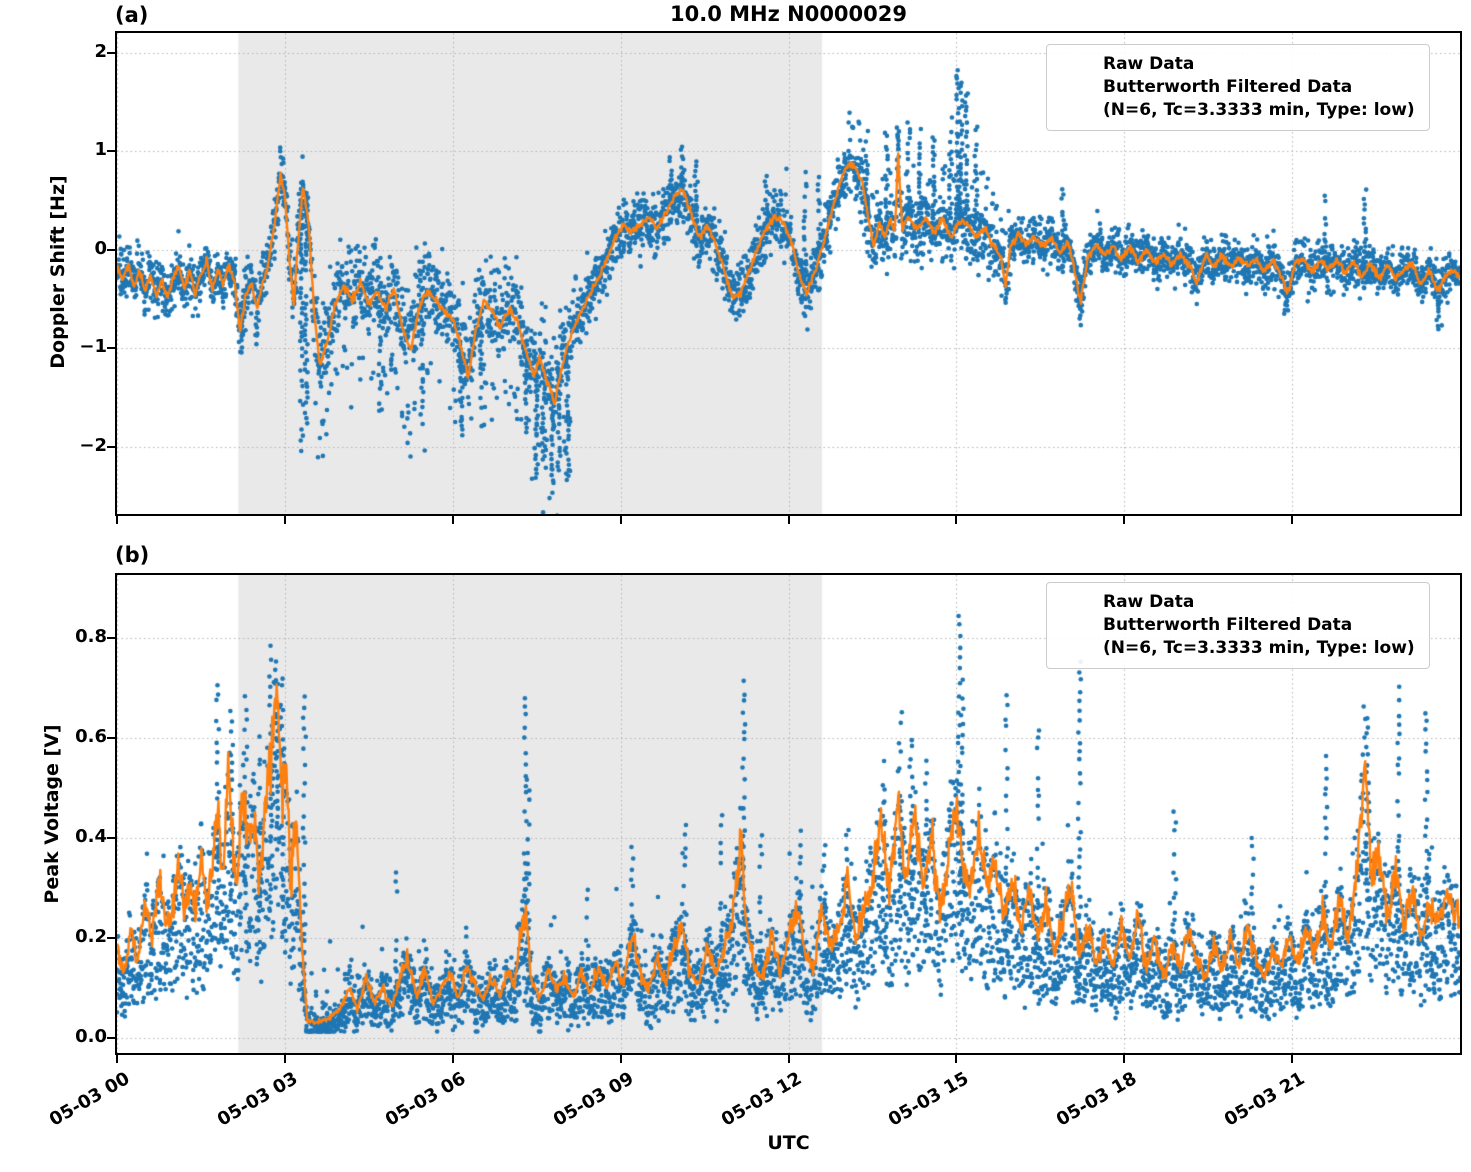 Image resolution: width=1471 pixels, height=1172 pixels. What do you see at coordinates (100, 150) in the screenshot?
I see `panel-a-ytick-label: 1` at bounding box center [100, 150].